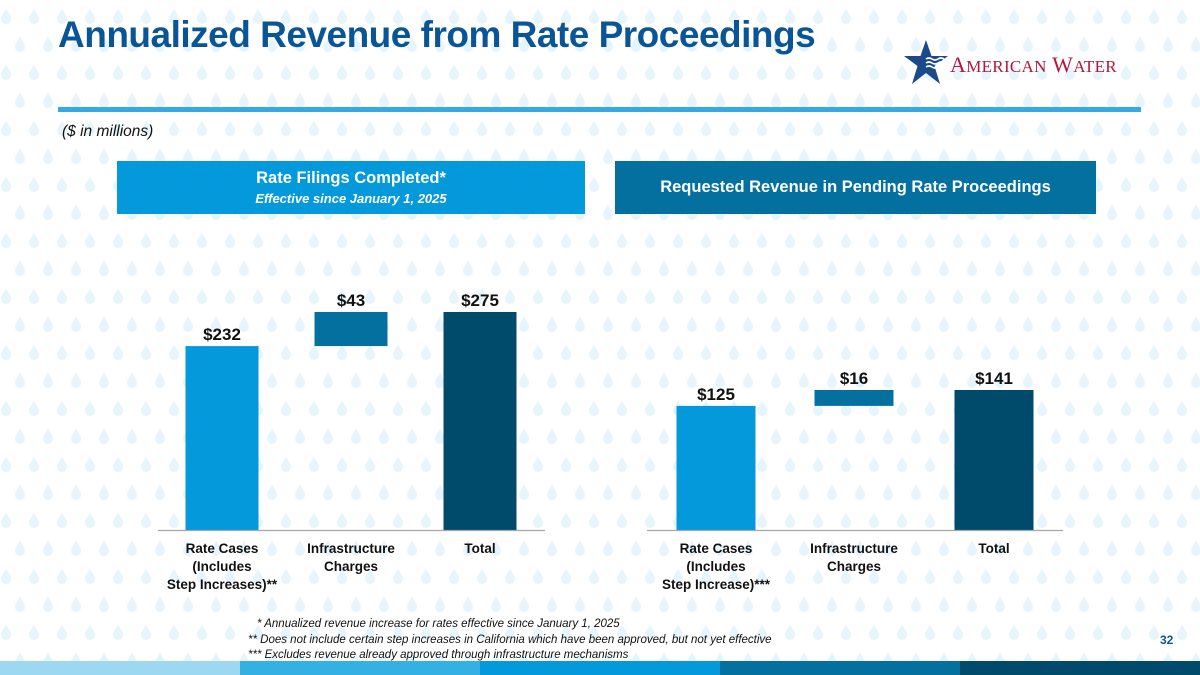 The image size is (1200, 675). I want to click on star-wave-icon, so click(926, 62).